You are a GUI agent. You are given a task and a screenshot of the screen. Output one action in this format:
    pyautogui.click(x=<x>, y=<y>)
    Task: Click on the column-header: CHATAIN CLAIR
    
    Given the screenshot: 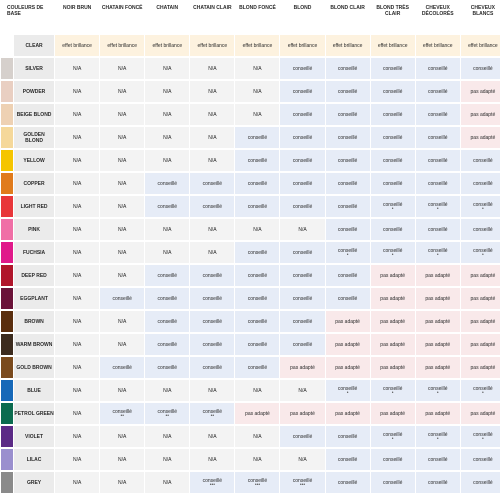 What is the action you would take?
    pyautogui.click(x=212, y=17)
    